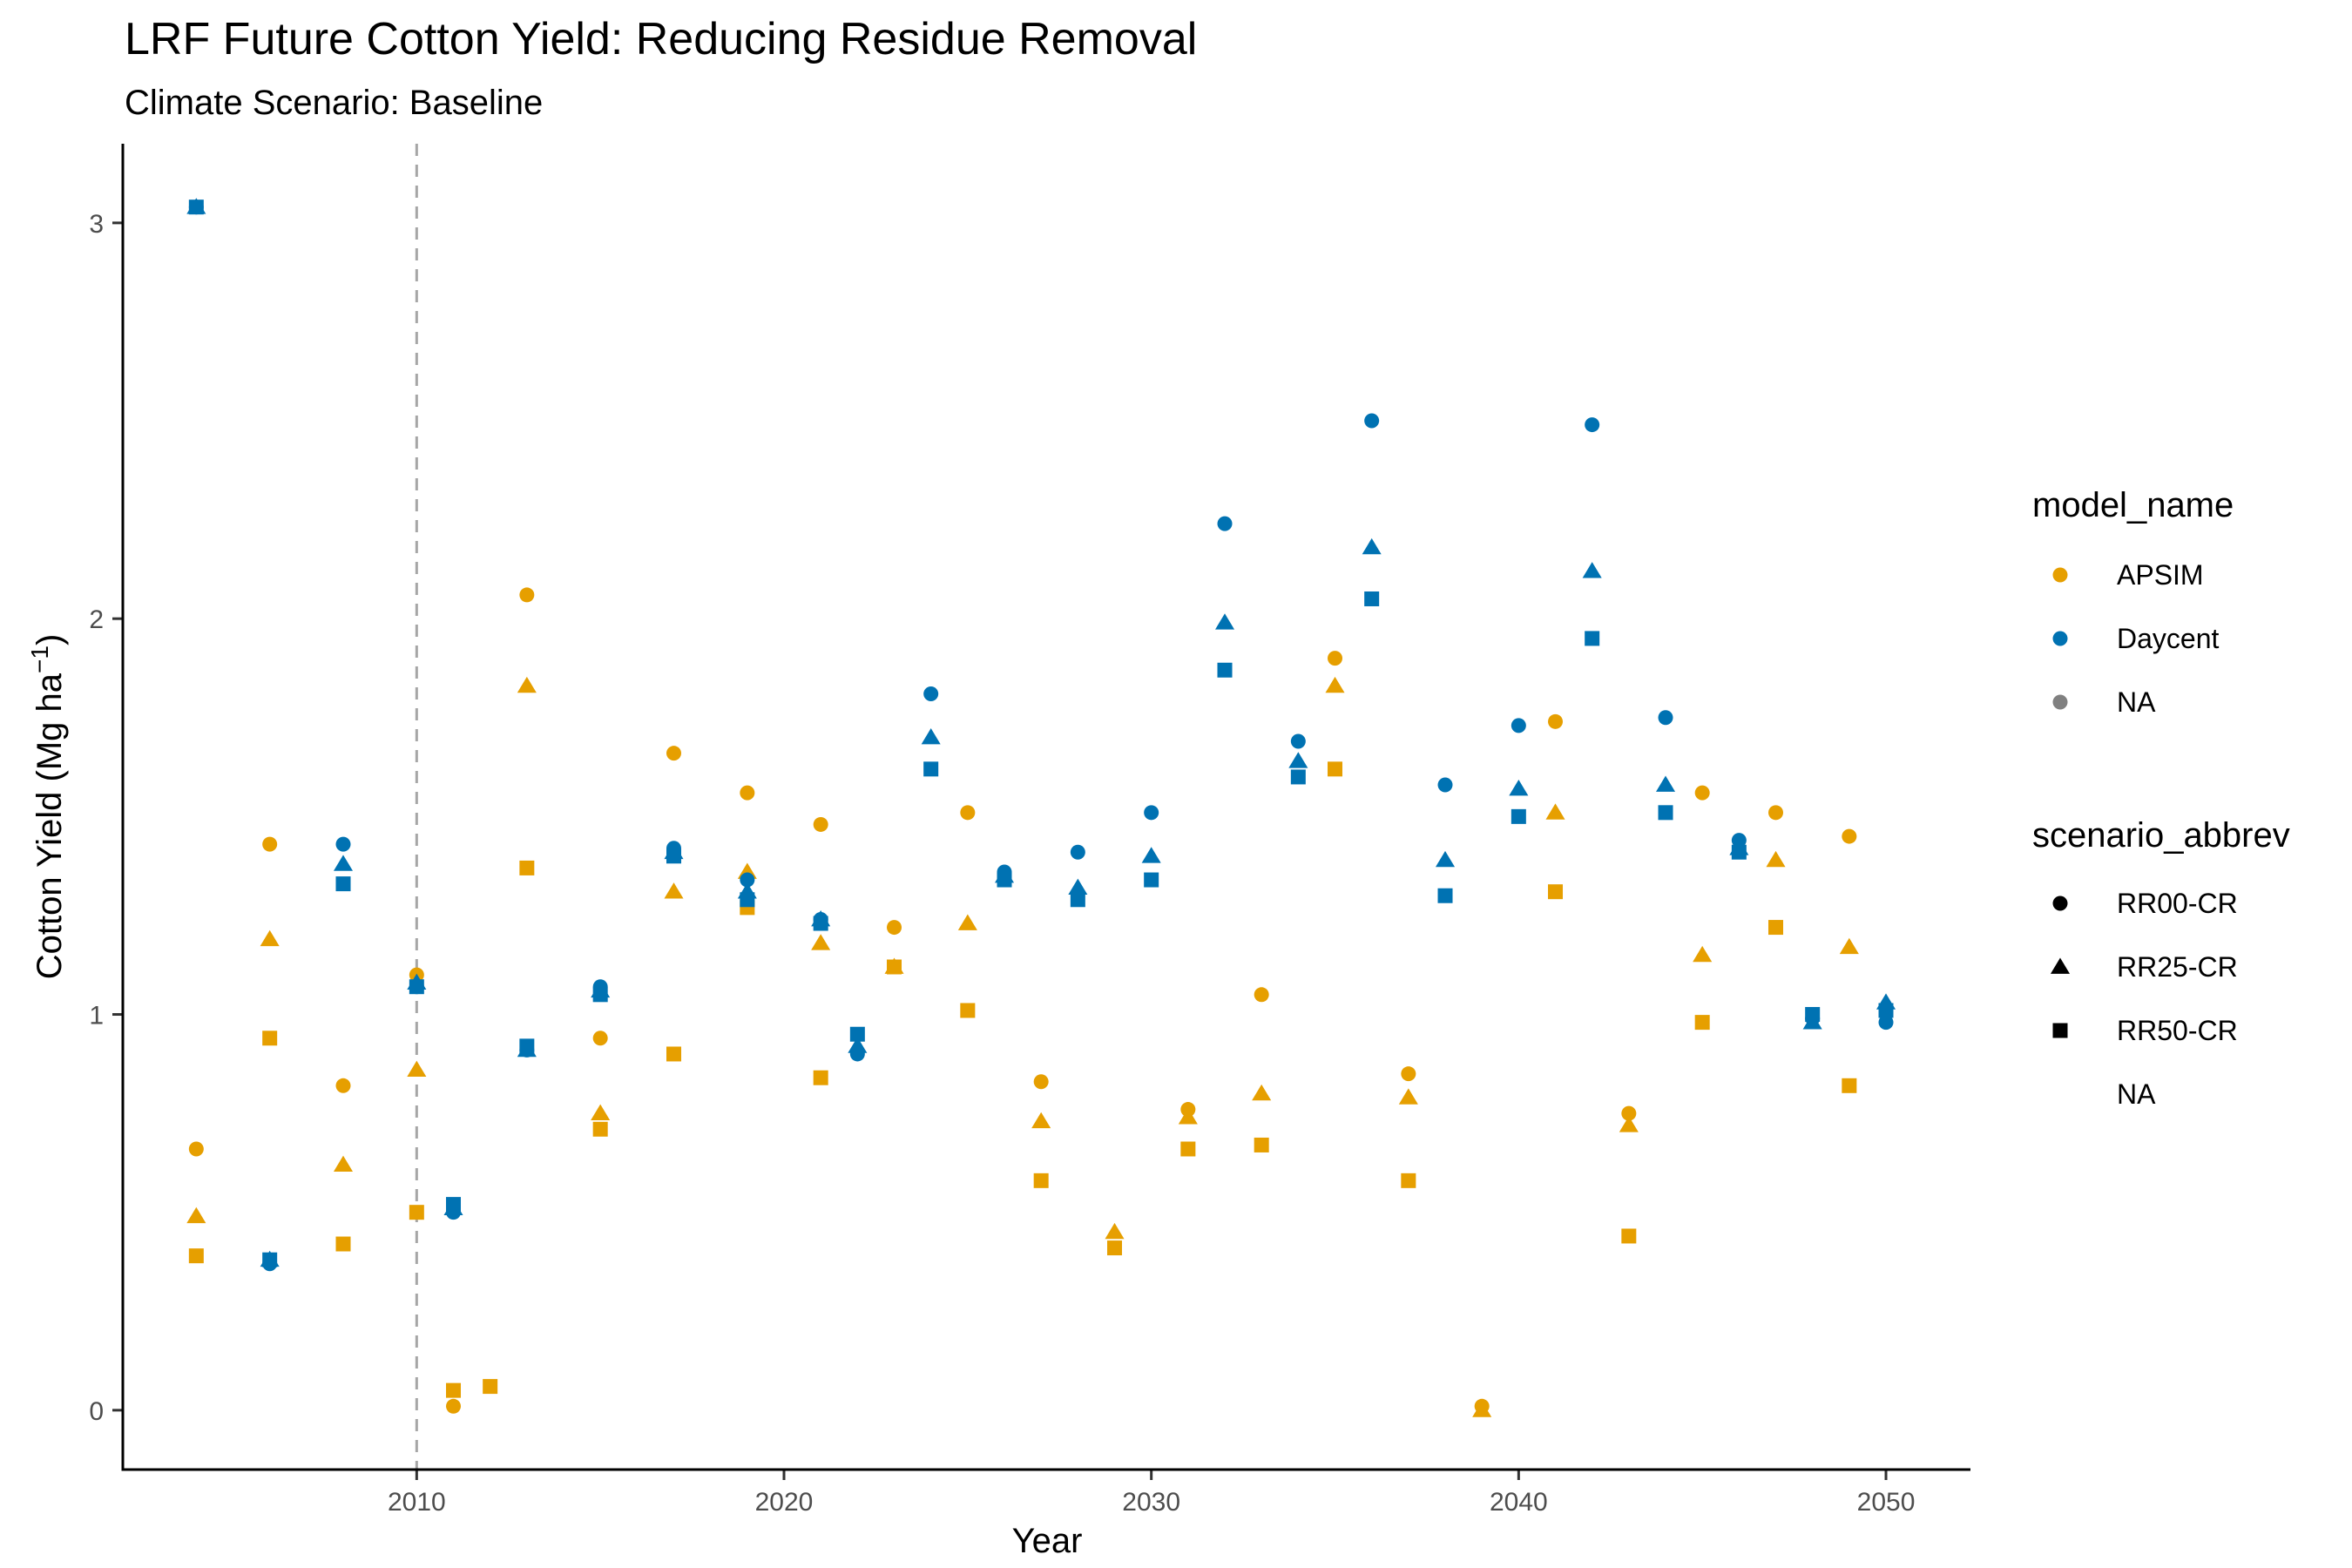 The width and height of the screenshot is (2352, 1568). What do you see at coordinates (2136, 1094) in the screenshot?
I see `legend-label-na: NA` at bounding box center [2136, 1094].